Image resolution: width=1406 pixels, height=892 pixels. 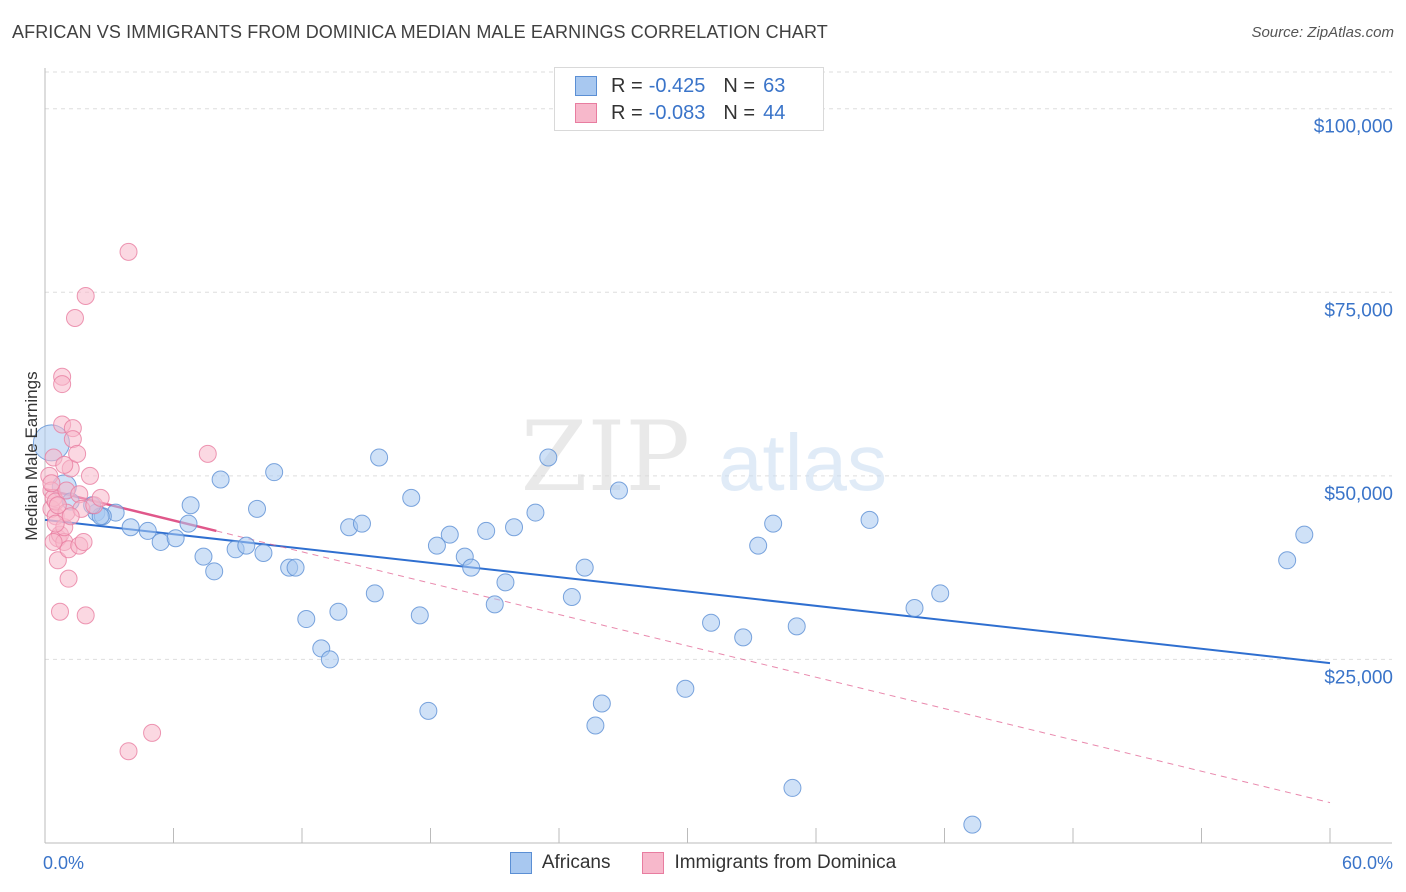 I want to click on stats-legend: R = -0.425 N = 63 R = -0.083 N = 44, so click(x=689, y=99).